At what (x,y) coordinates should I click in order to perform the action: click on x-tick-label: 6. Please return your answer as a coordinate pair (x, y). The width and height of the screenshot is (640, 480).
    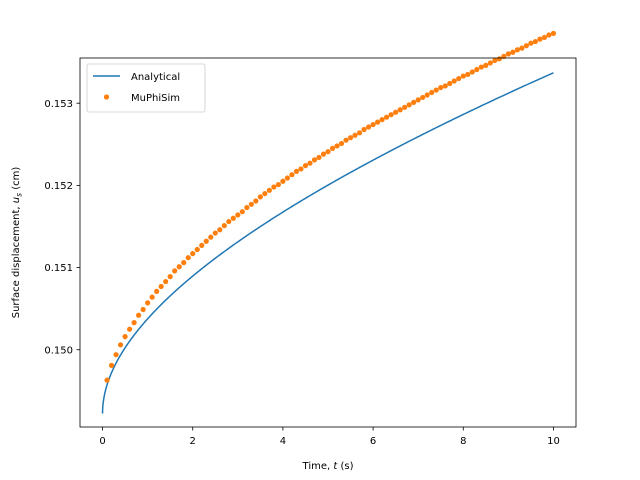
    Looking at the image, I should click on (373, 441).